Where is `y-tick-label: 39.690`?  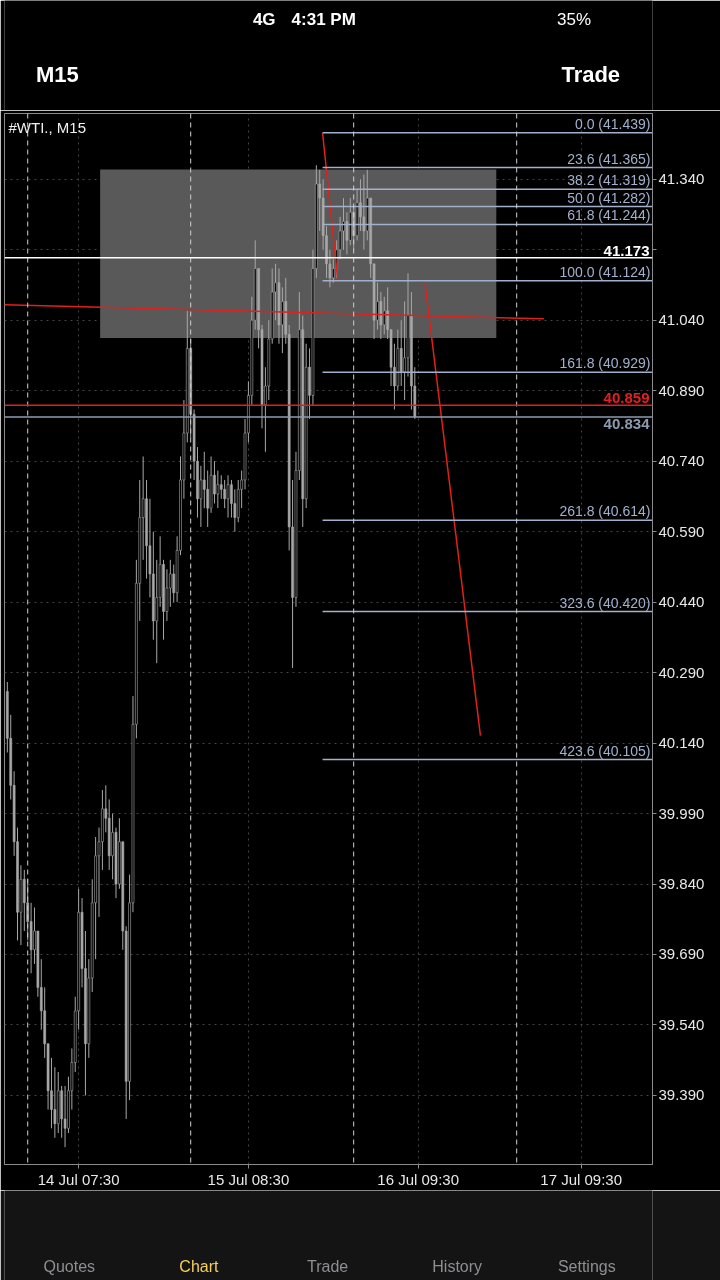 y-tick-label: 39.690 is located at coordinates (681, 954).